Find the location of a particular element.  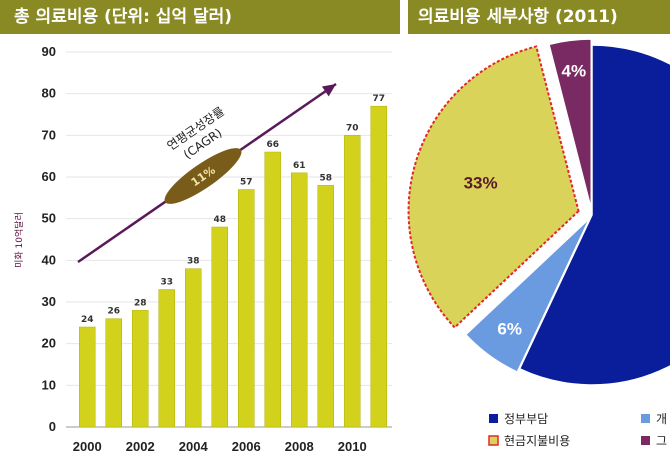

bar-value-label: 61 is located at coordinates (299, 166).